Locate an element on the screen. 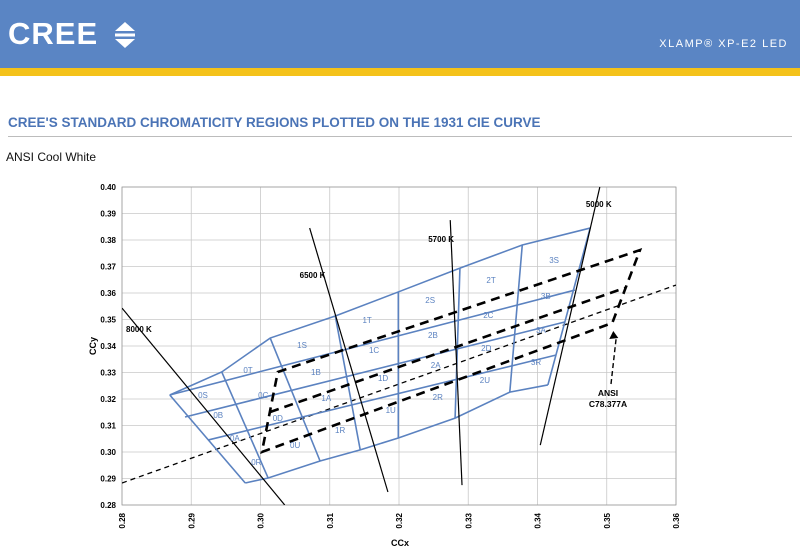  x-tick-label: 0.28 is located at coordinates (122, 520).